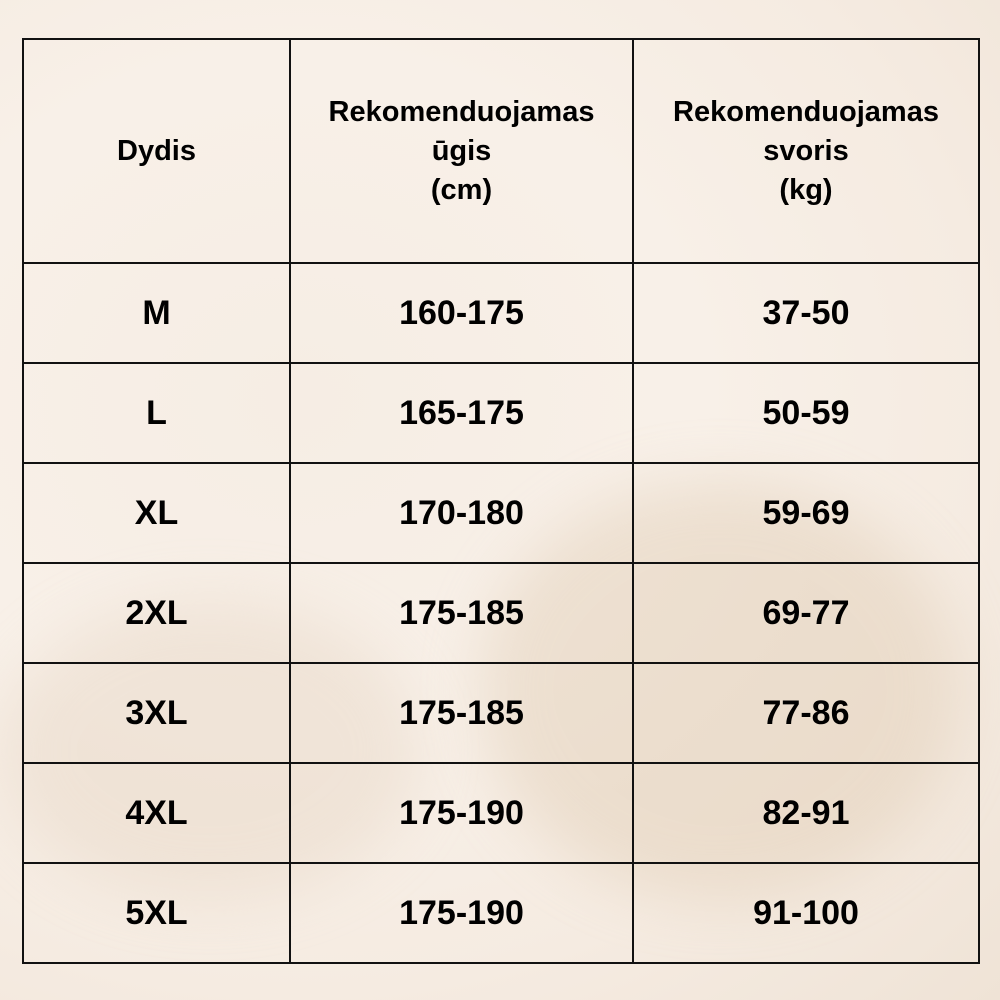 This screenshot has height=1000, width=1000. I want to click on header-line: svoris, so click(806, 150).